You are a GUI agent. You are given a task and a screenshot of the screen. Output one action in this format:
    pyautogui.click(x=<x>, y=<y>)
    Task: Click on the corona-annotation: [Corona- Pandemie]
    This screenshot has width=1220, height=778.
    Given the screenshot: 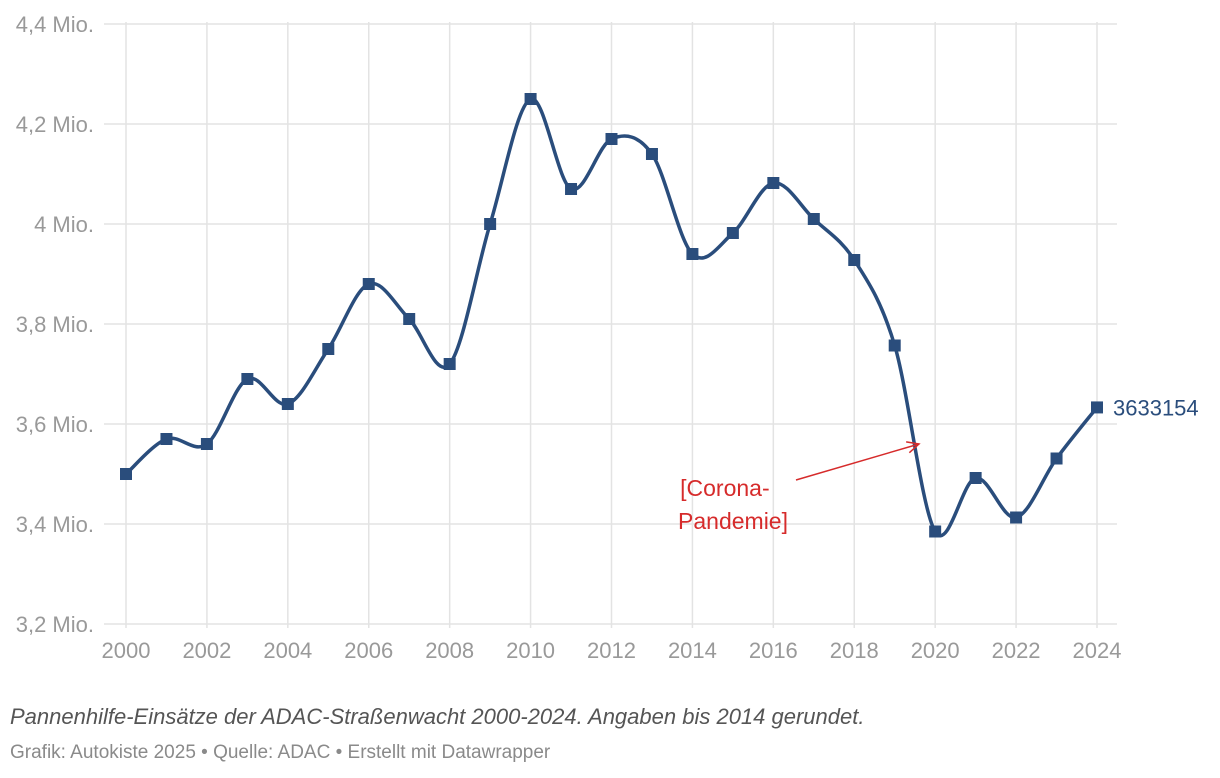 What is the action you would take?
    pyautogui.click(x=799, y=487)
    